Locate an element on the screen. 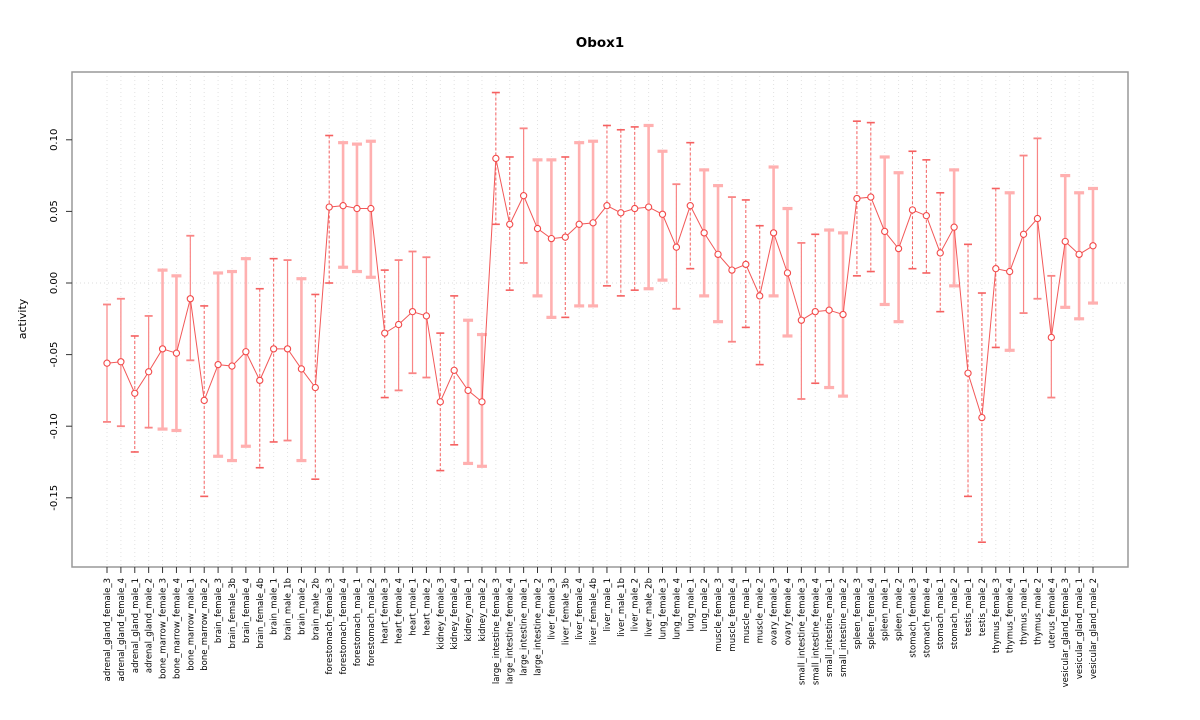 The height and width of the screenshot is (720, 1200). x-tick-label: spleen_female_3 is located at coordinates (858, 613).